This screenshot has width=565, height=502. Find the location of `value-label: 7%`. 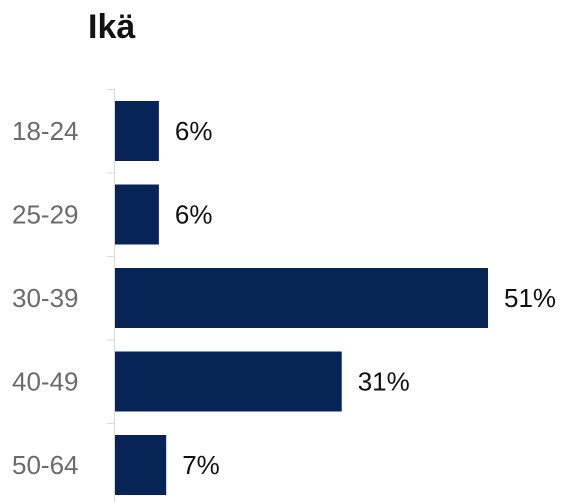

value-label: 7% is located at coordinates (201, 465).